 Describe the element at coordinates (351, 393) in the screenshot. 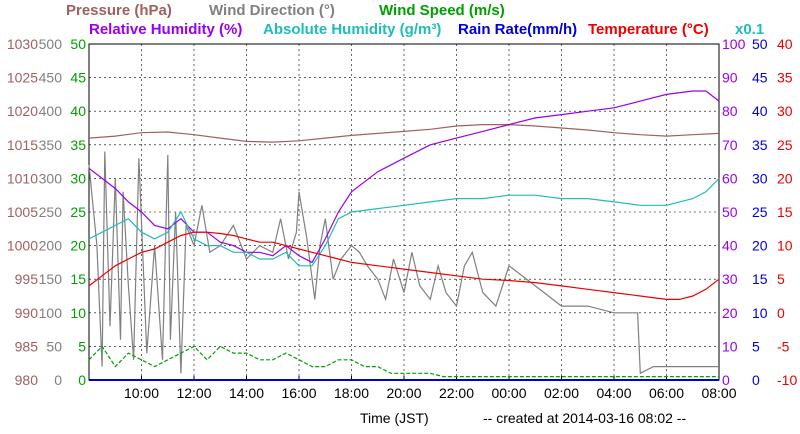

I see `x-tick-label: 18:00` at that location.